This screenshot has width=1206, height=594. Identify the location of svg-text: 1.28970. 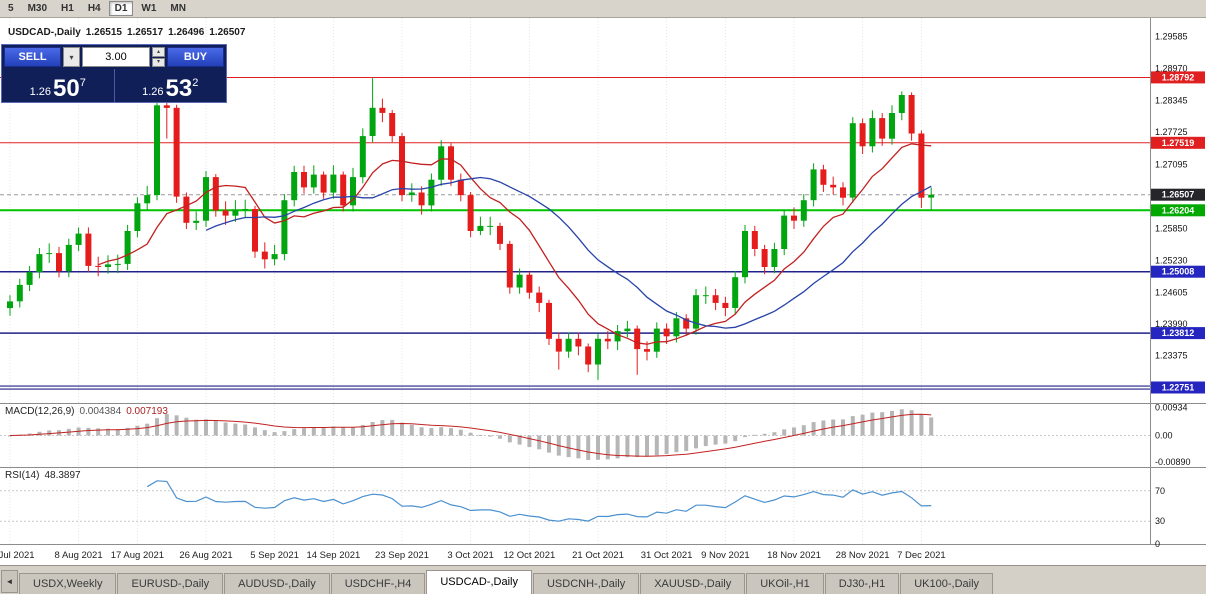
(1171, 68).